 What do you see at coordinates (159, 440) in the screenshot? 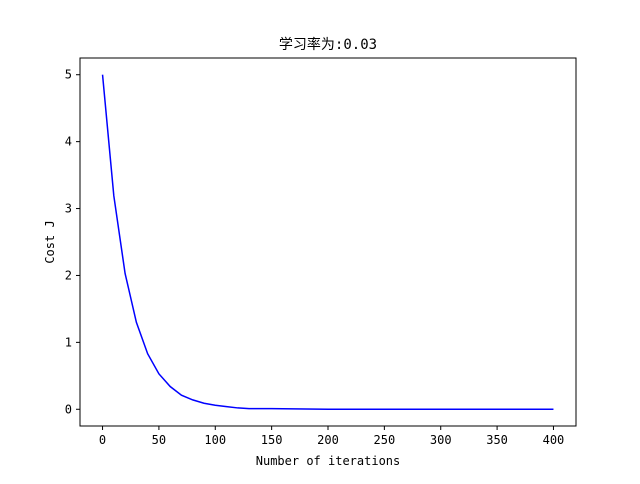
I see `x-tick-label: 50` at bounding box center [159, 440].